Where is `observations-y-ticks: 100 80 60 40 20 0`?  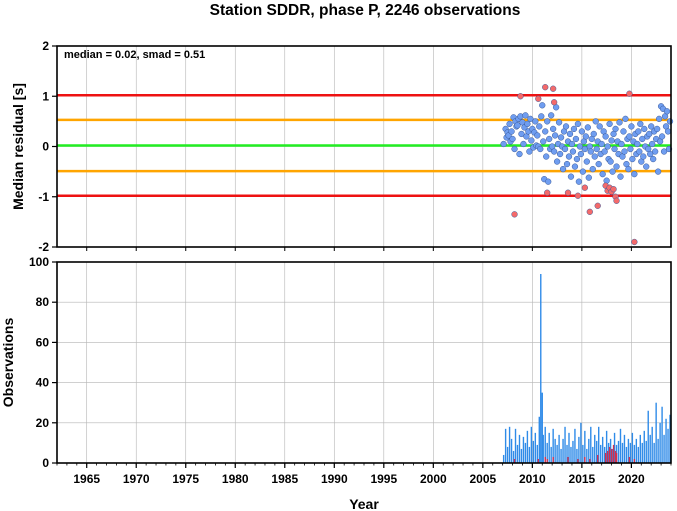
observations-y-ticks: 100 80 60 40 20 0 is located at coordinates (43, 362).